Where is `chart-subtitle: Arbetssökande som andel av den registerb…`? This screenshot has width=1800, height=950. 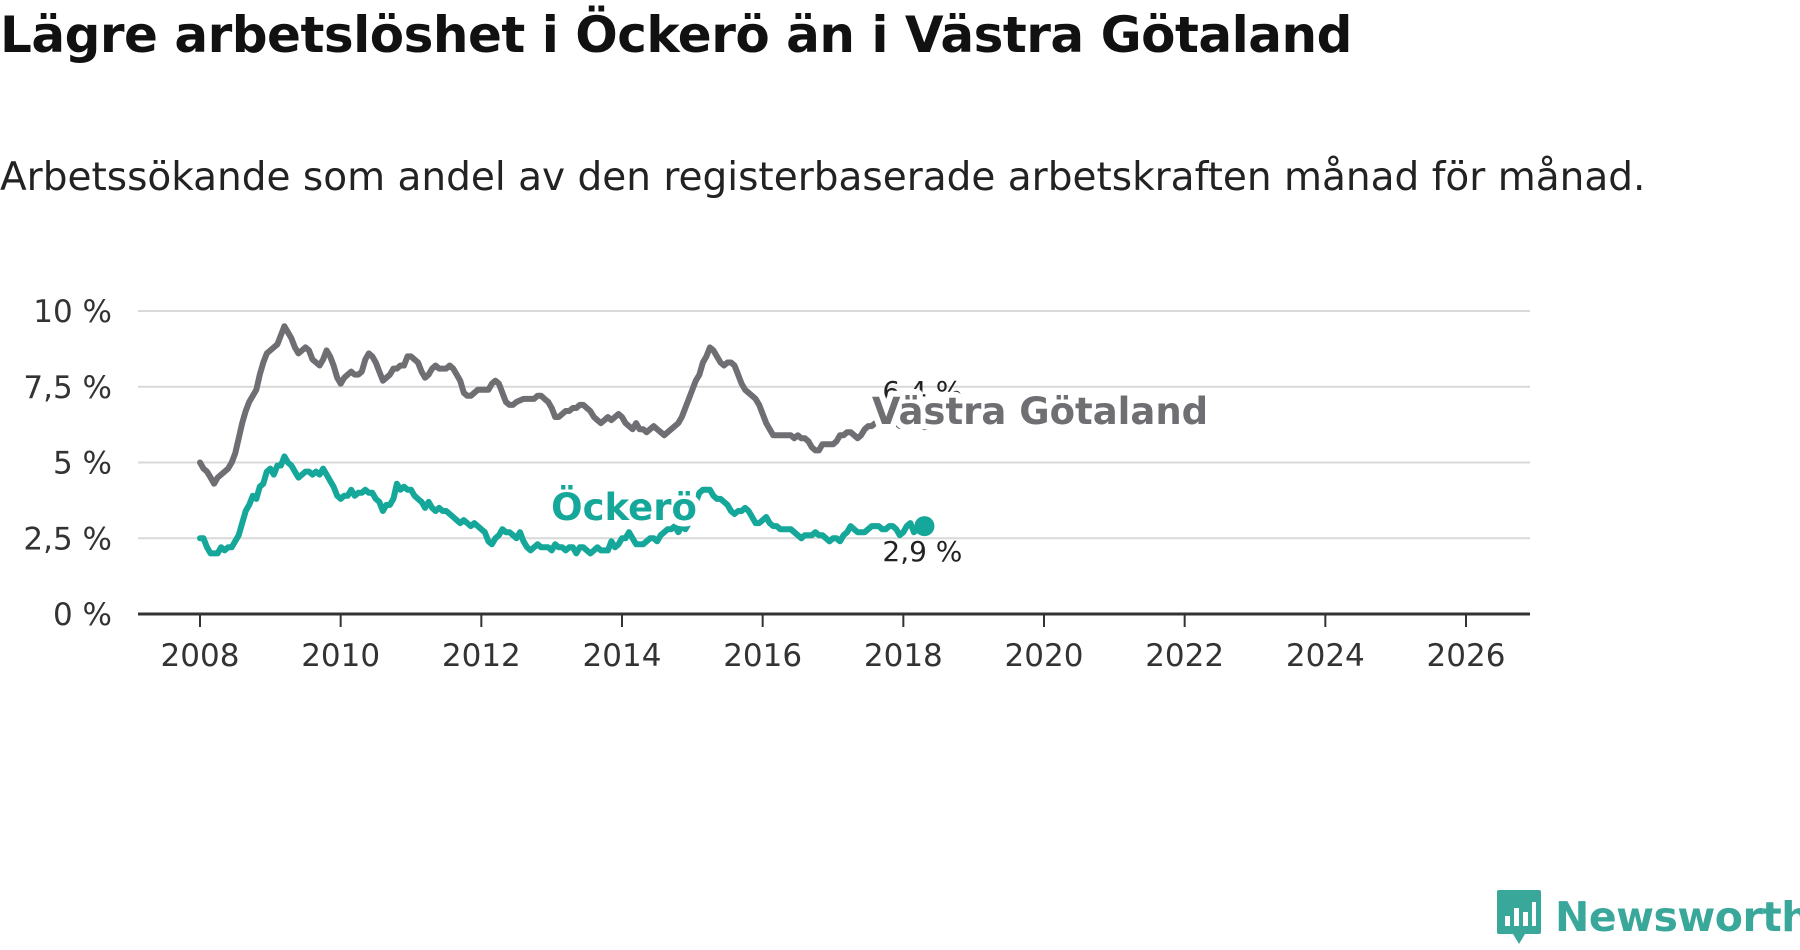 chart-subtitle: Arbetssökande som andel av den registerb… is located at coordinates (823, 177).